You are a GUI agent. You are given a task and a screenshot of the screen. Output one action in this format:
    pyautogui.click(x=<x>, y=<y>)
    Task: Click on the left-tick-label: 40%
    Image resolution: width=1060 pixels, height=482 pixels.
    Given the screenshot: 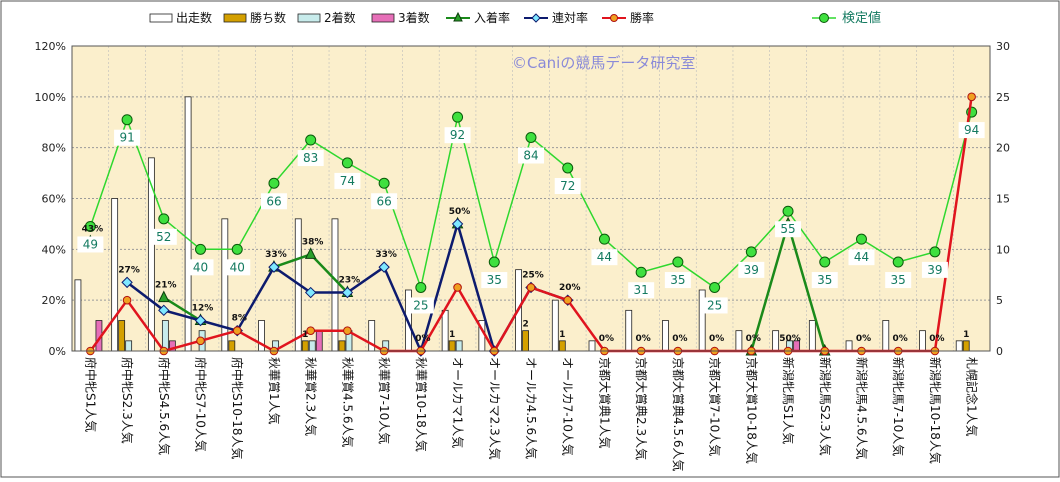 What is the action you would take?
    pyautogui.click(x=54, y=249)
    